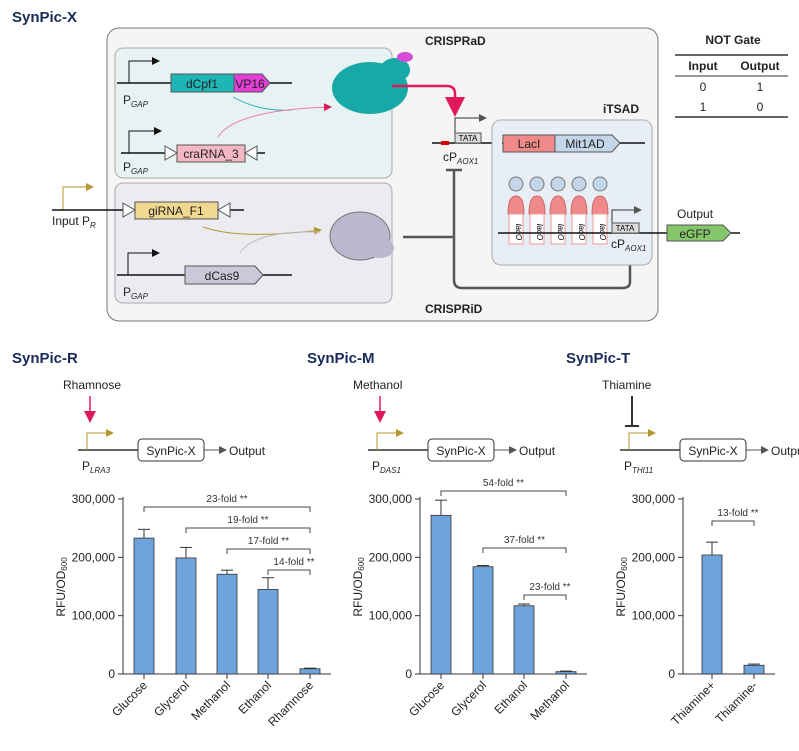 Image resolution: width=799 pixels, height=751 pixels. Describe the element at coordinates (627, 385) in the screenshot. I see `inducer-label: Thiamine` at that location.